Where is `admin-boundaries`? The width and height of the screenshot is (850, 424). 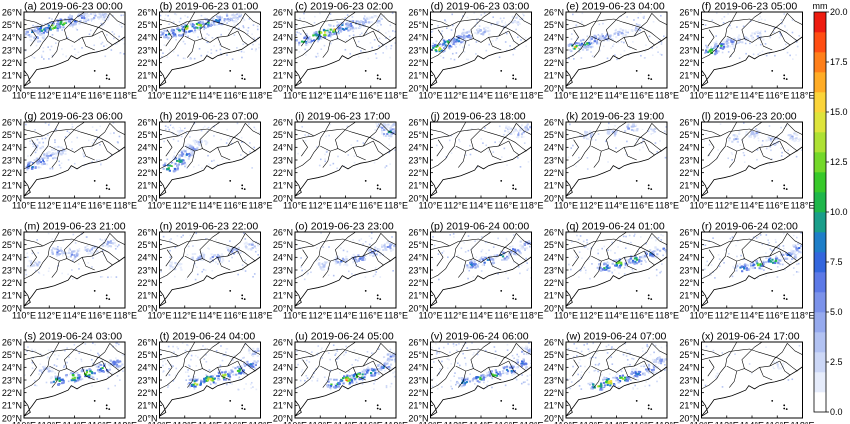 admin-boundaries is located at coordinates (74, 146).